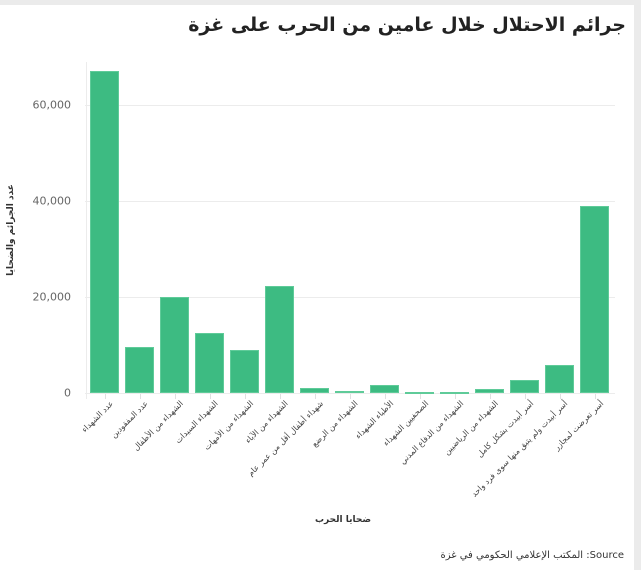  Describe the element at coordinates (343, 520) in the screenshot. I see `x-axis-label: ضحايا الحرب` at that location.